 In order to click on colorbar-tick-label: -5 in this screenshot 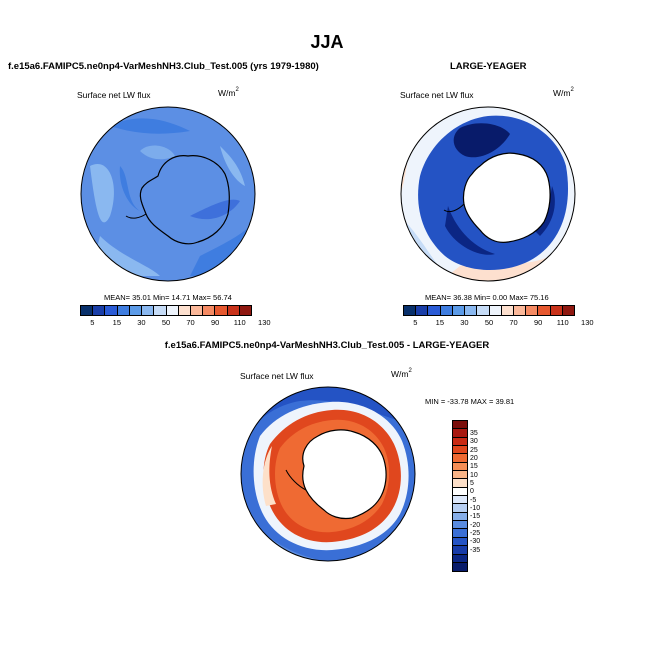, I will do `click(473, 500)`.